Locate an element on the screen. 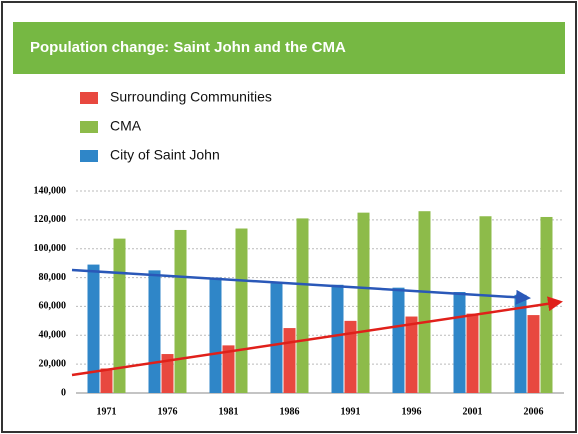  y-tick-label: 120,000 is located at coordinates (50, 219).